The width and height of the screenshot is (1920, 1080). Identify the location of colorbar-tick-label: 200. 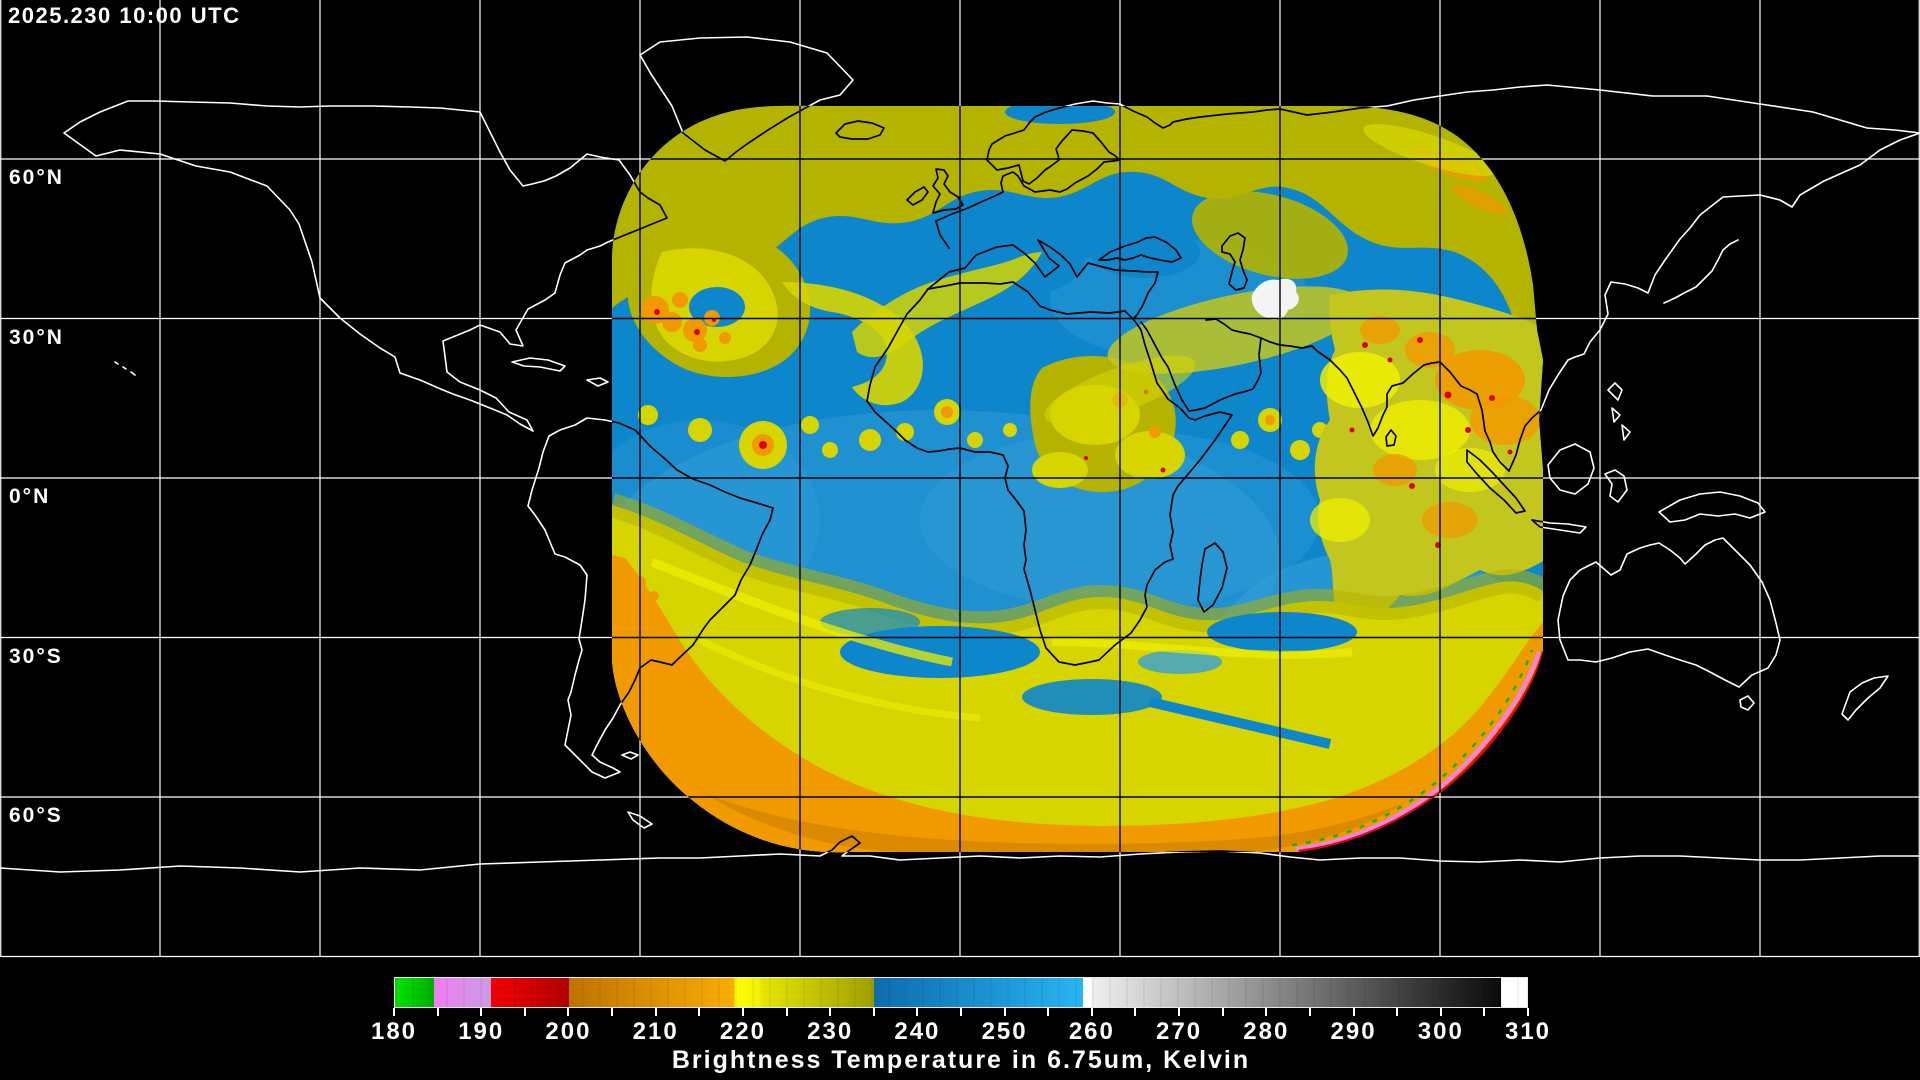
(568, 1031).